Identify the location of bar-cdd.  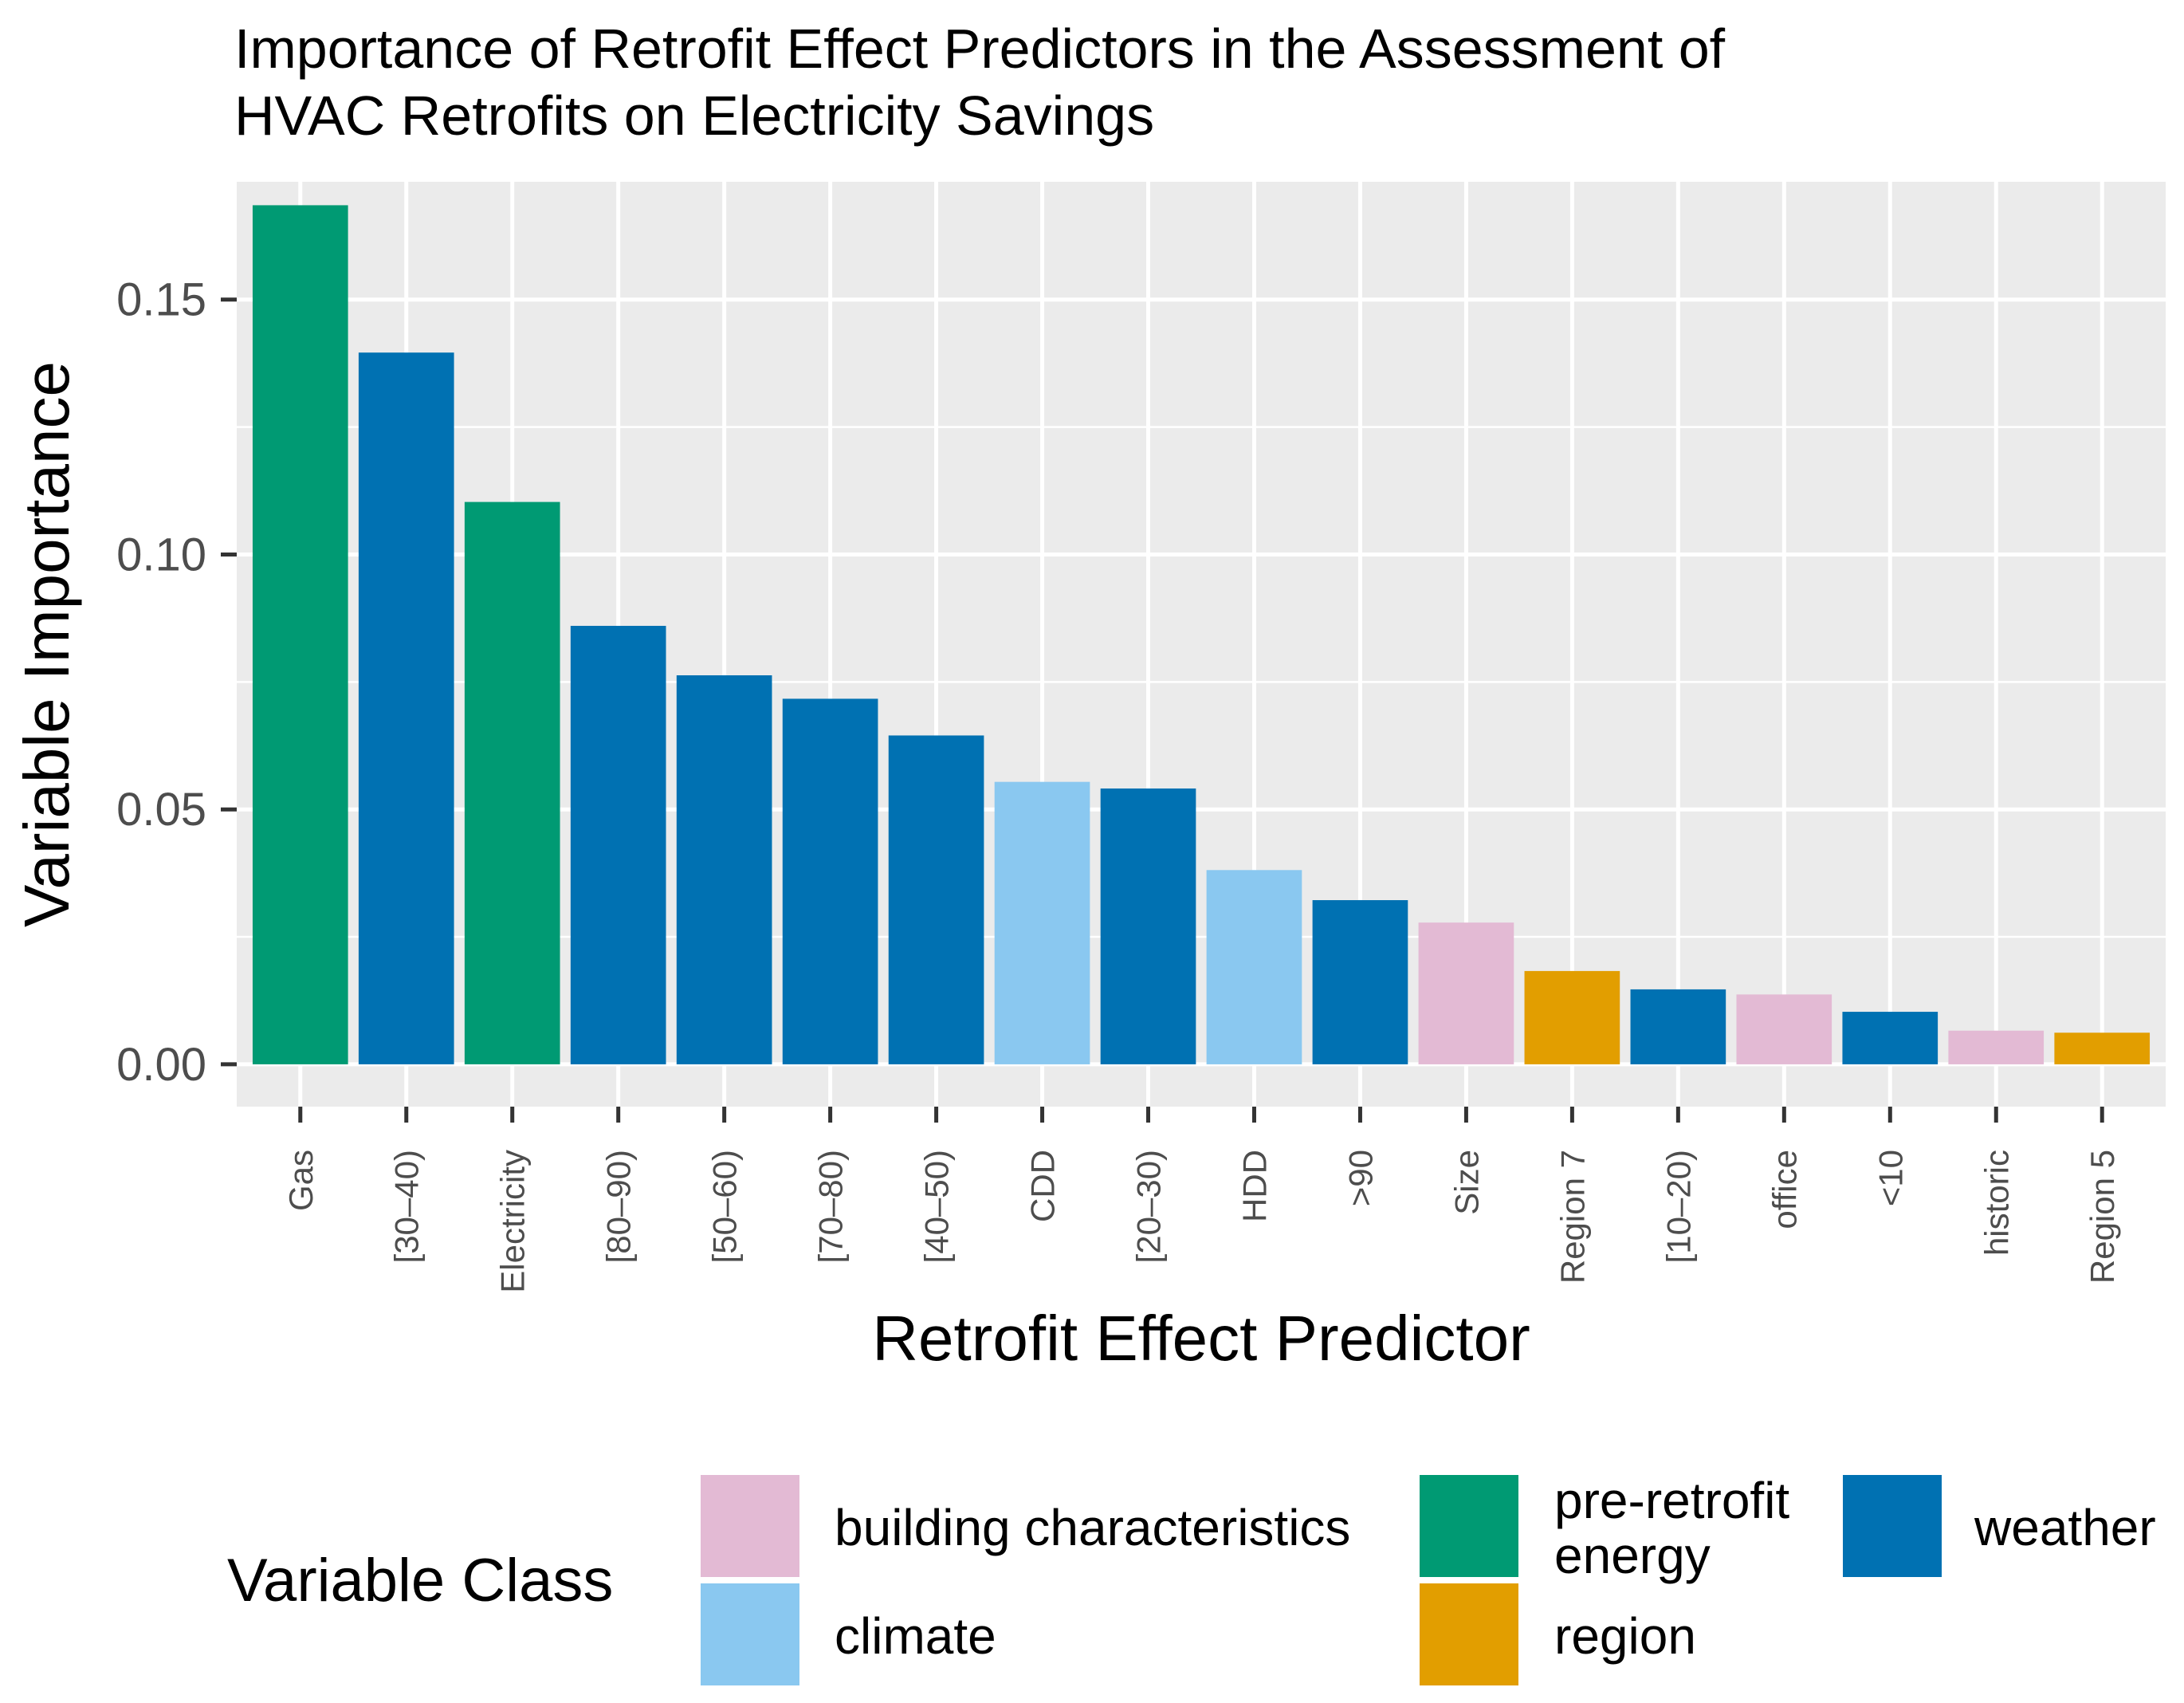
(1042, 923).